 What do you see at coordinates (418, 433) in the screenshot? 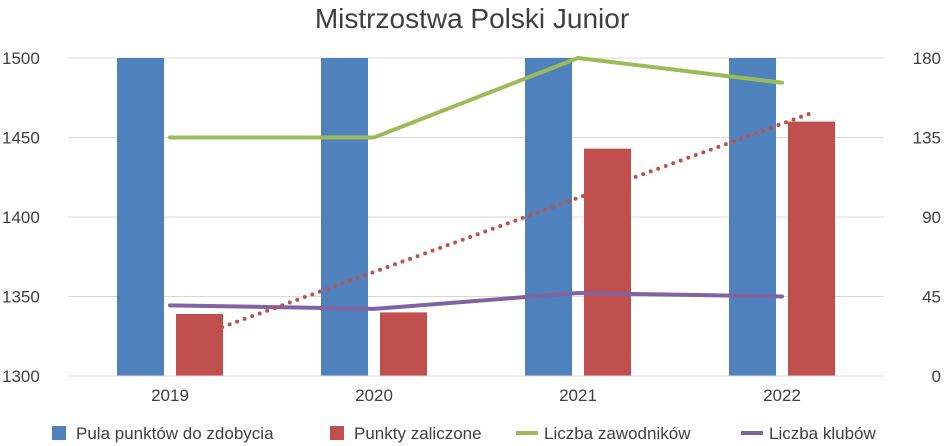
I see `legend-label: Punkty zaliczone` at bounding box center [418, 433].